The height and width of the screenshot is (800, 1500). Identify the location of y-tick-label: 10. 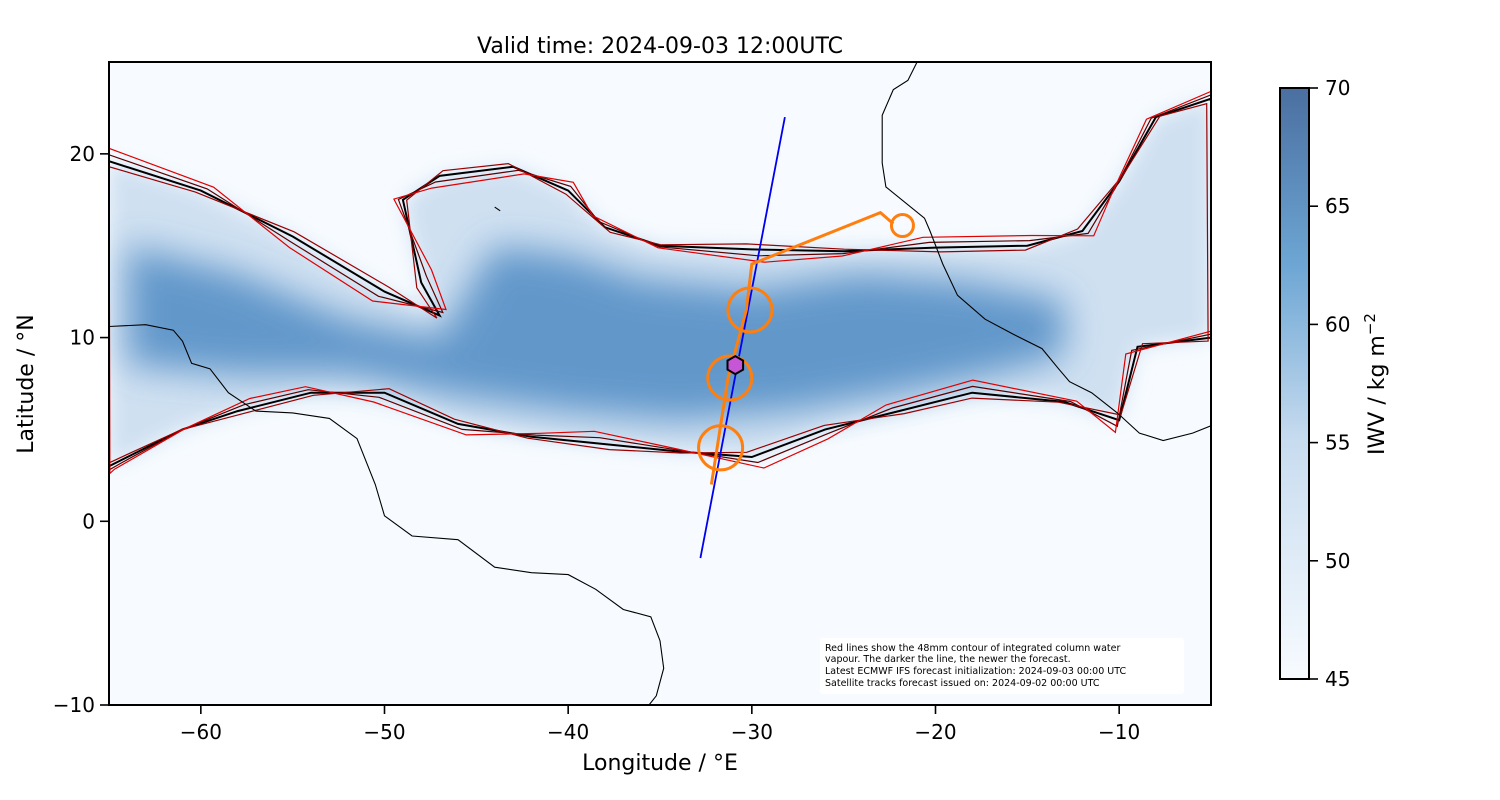
(82, 338).